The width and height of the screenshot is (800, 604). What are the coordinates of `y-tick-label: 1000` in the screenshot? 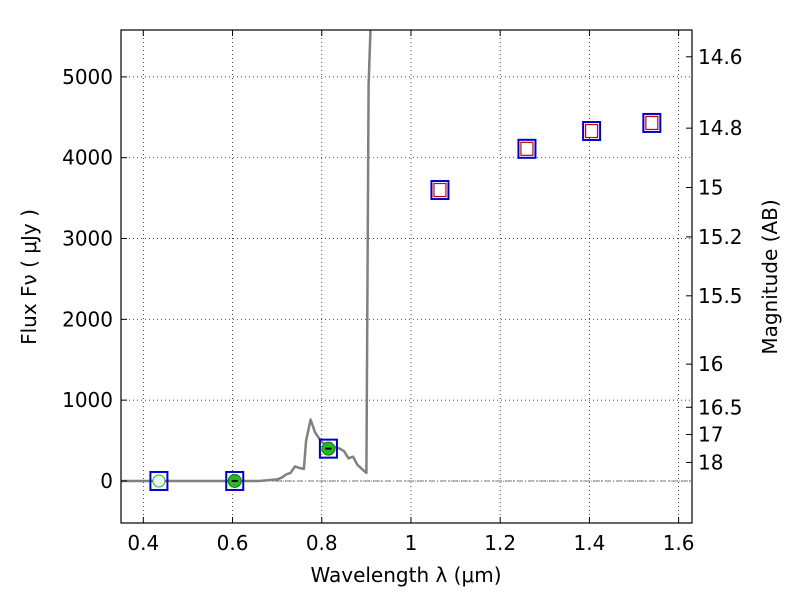 It's located at (87, 400).